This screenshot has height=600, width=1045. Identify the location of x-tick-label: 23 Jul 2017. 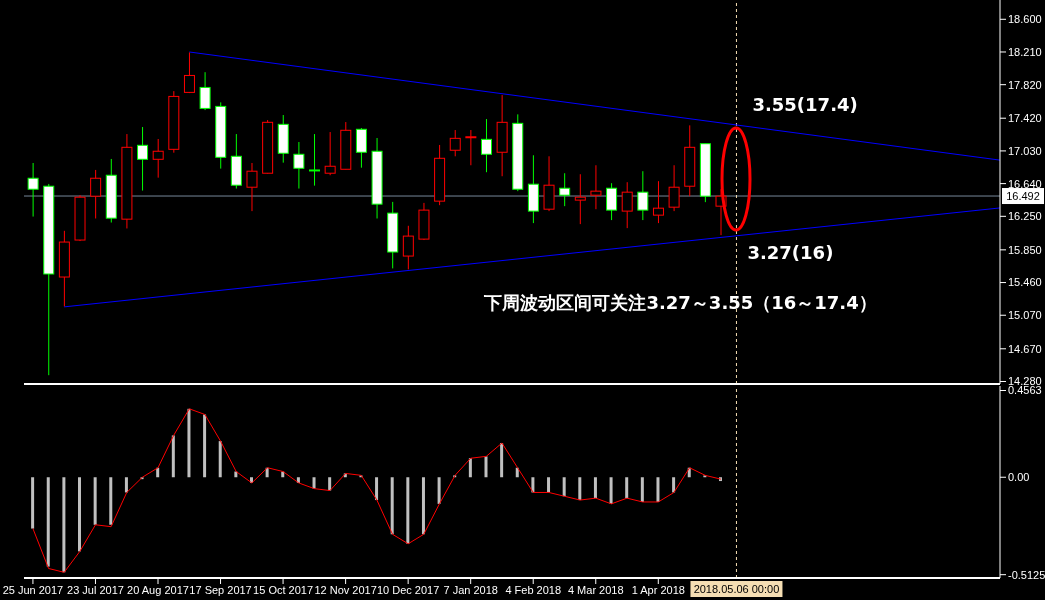
(95, 589).